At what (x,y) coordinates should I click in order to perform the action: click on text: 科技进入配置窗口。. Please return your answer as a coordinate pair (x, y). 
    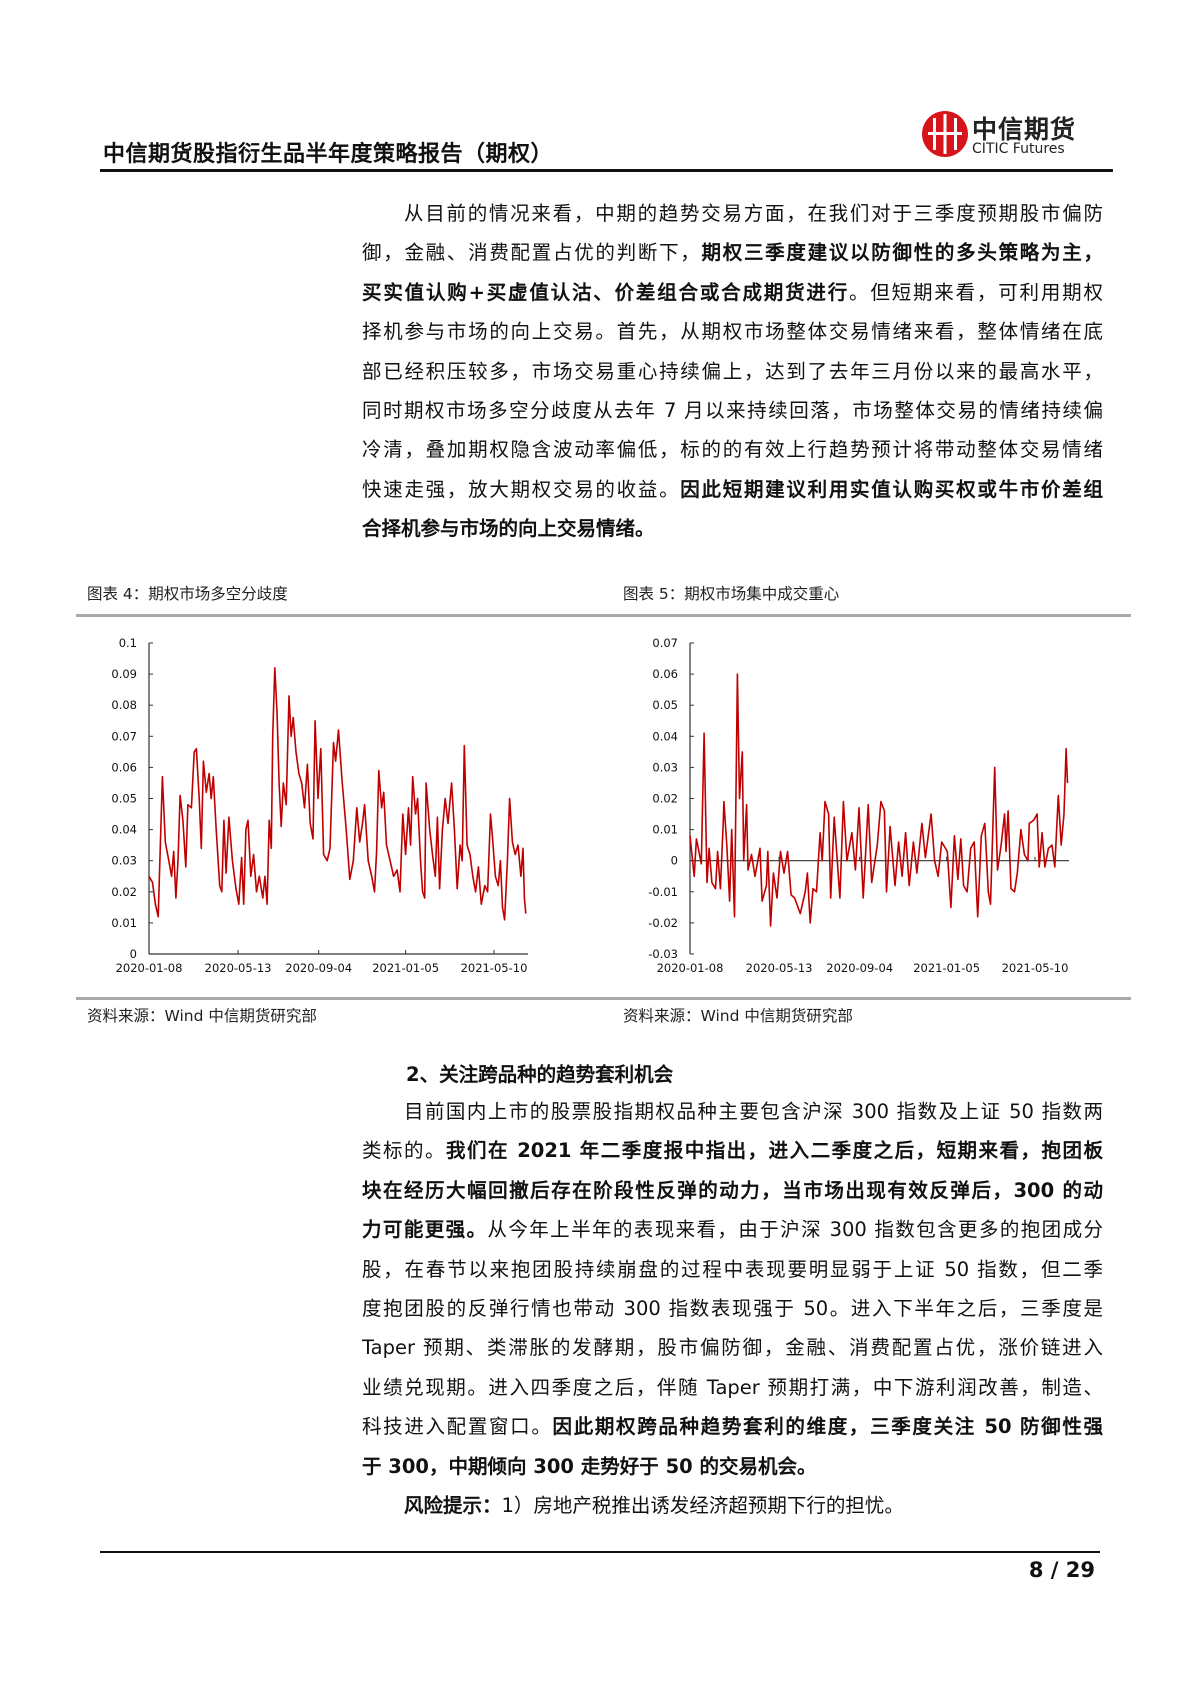
    Looking at the image, I should click on (457, 1427).